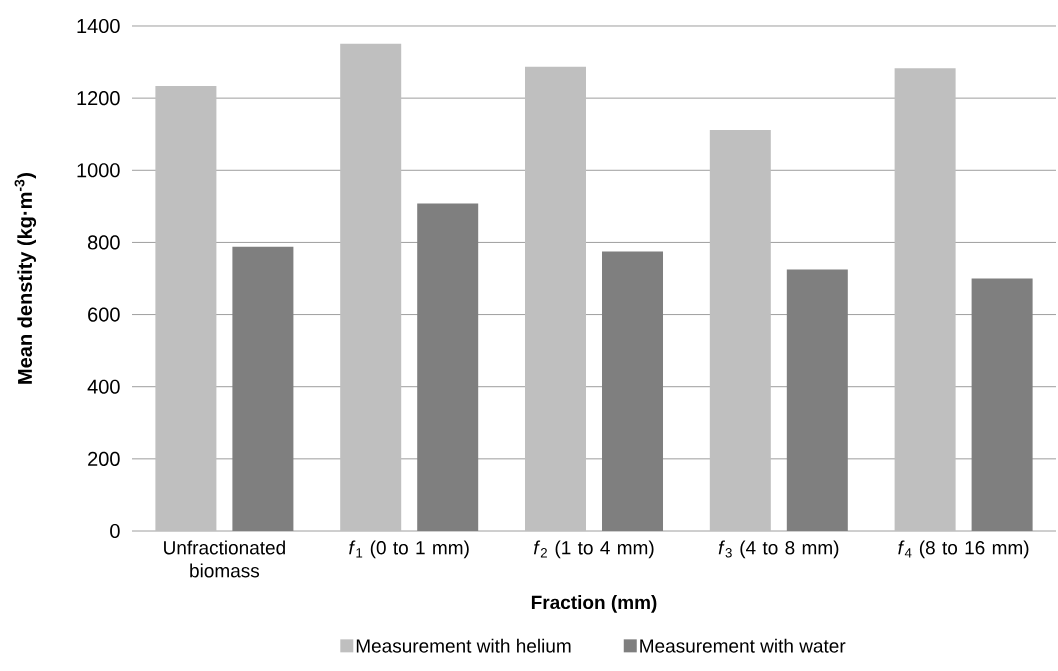 The image size is (1058, 671). What do you see at coordinates (115, 531) in the screenshot?
I see `y-tick-label: 0` at bounding box center [115, 531].